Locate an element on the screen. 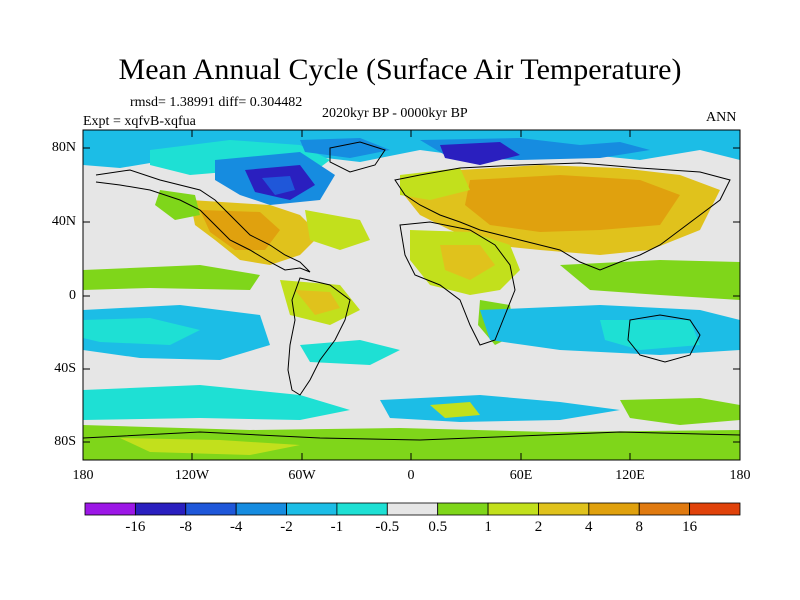 Image resolution: width=800 pixels, height=600 pixels. australia-teal is located at coordinates (650, 335).